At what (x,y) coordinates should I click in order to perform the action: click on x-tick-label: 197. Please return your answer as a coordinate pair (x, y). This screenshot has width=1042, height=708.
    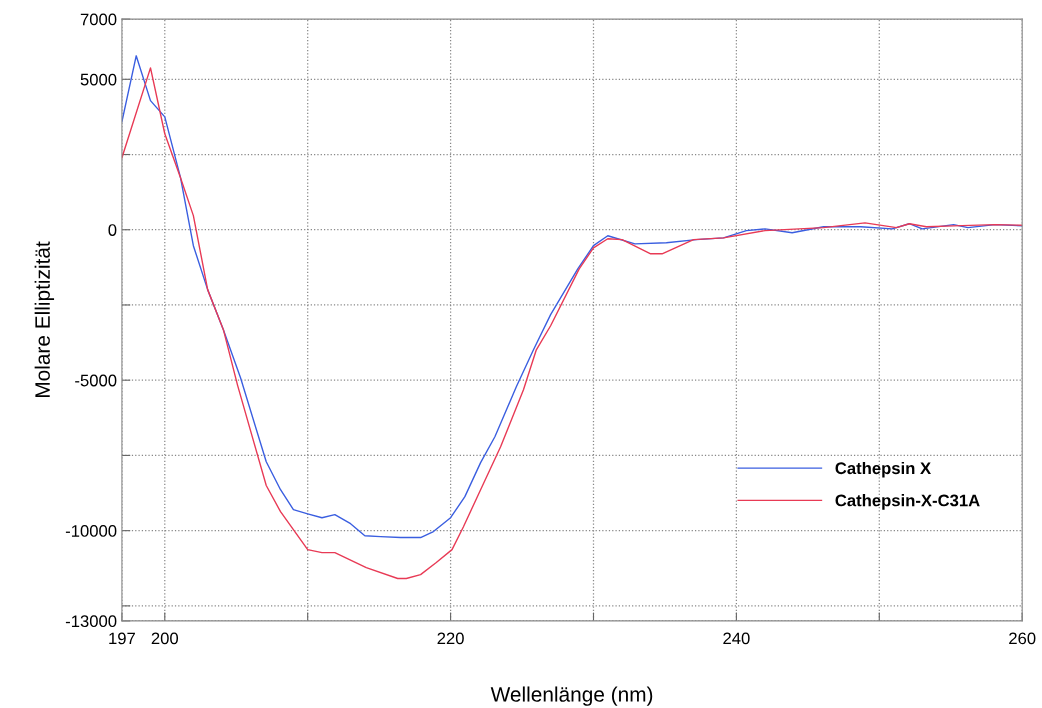
    Looking at the image, I should click on (122, 638).